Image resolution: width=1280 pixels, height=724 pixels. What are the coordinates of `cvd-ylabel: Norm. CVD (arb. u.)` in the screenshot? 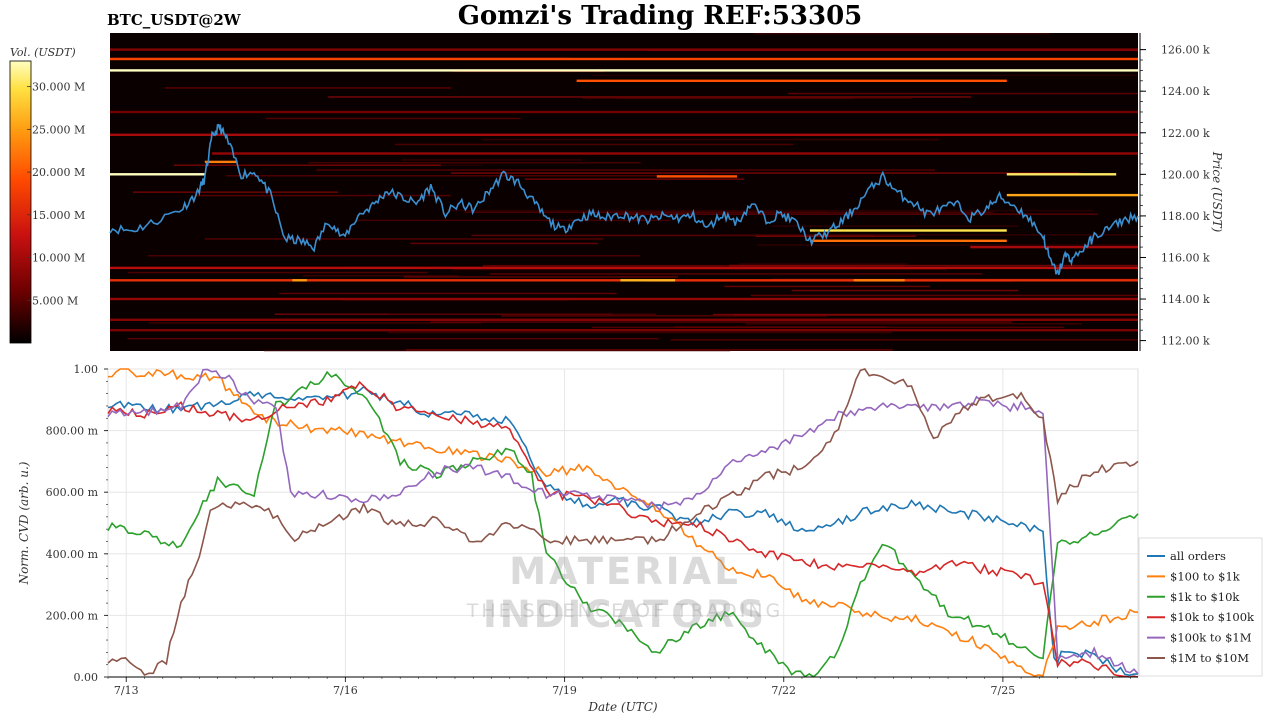 It's located at (24, 523).